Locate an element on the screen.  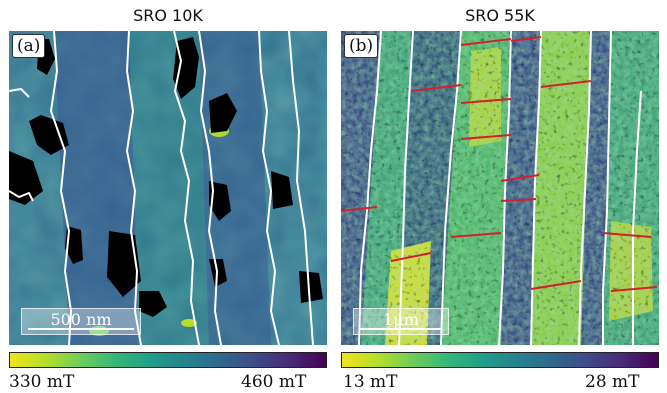
panel-b-scalebar-text: 1μm is located at coordinates (401, 319).